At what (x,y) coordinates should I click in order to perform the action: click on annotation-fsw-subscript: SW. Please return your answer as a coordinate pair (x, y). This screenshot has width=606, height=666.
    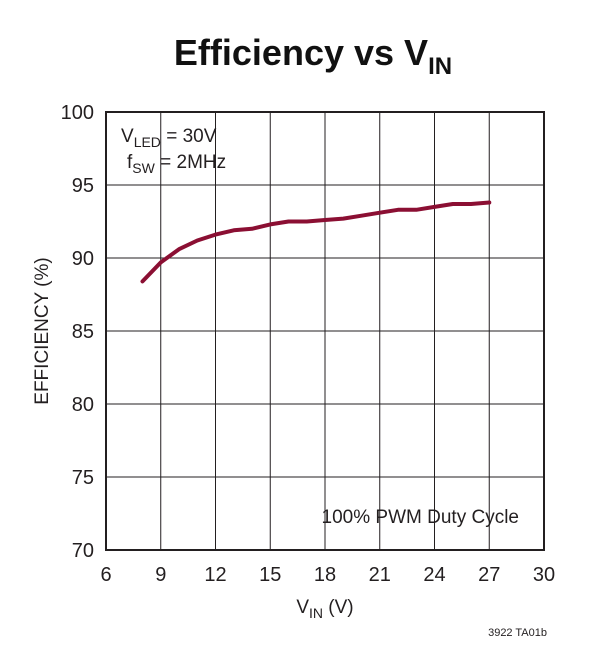
    Looking at the image, I should click on (143, 168).